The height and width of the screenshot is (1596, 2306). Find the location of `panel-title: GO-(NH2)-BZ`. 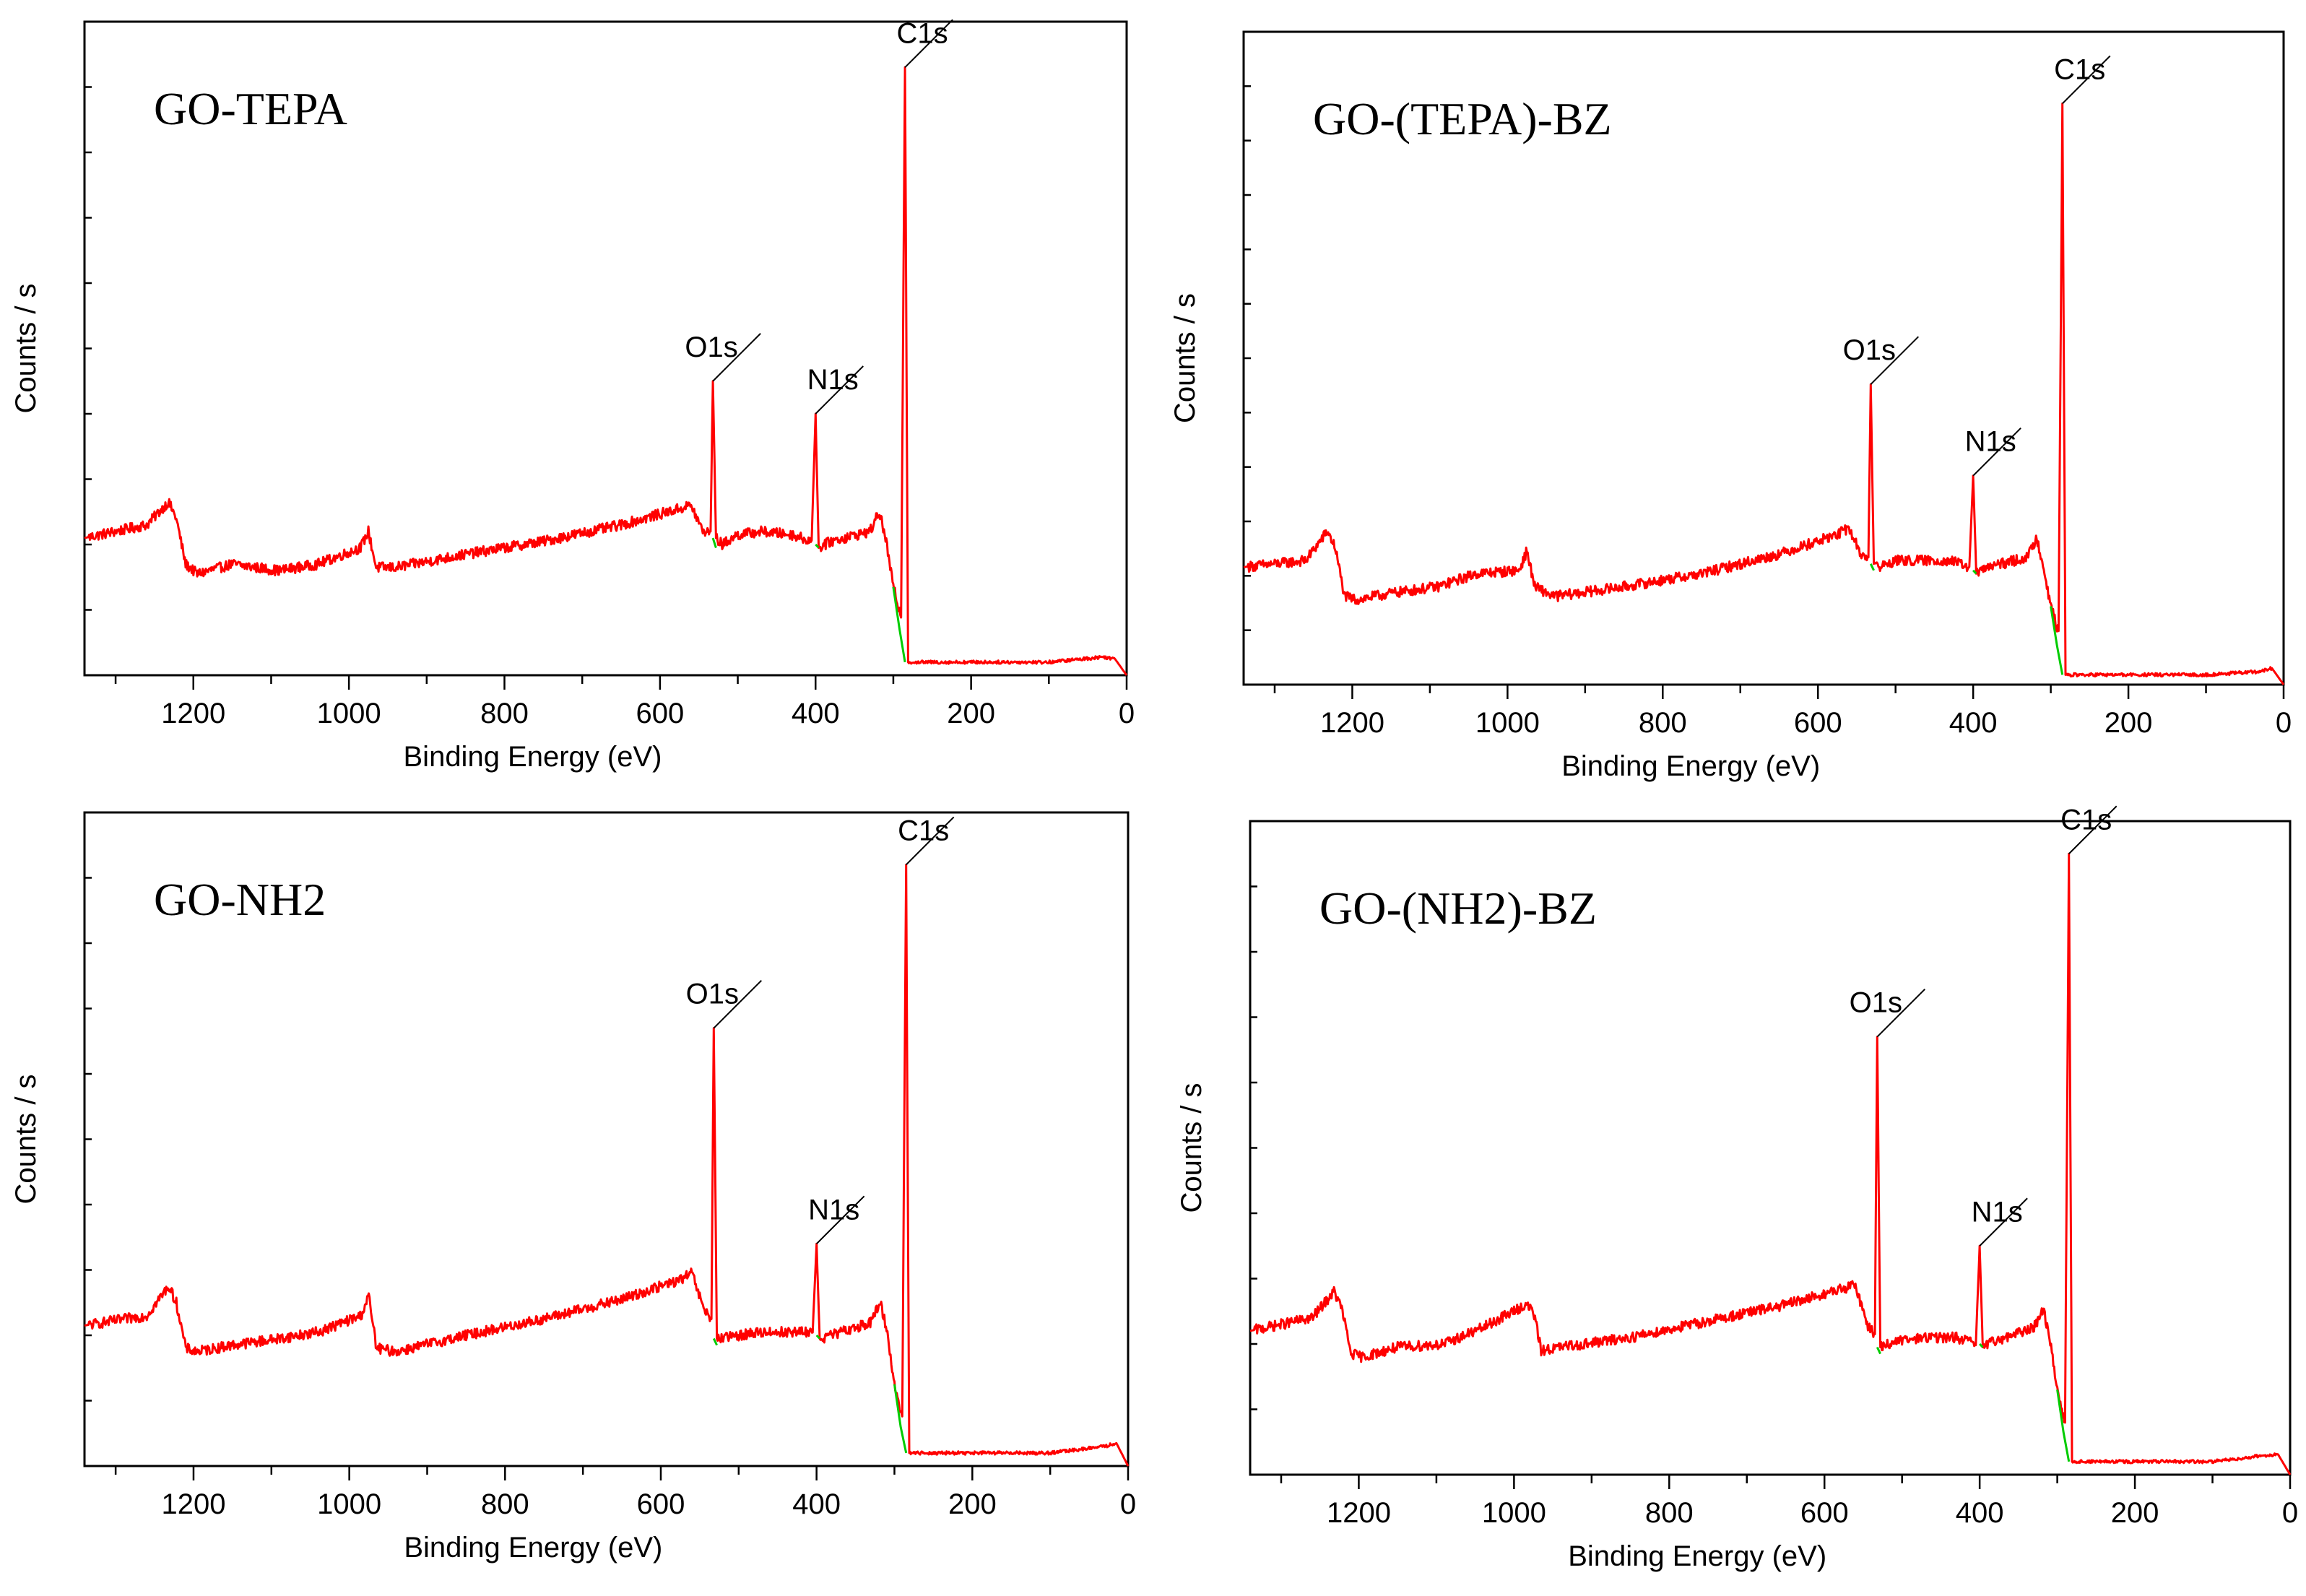

panel-title: GO-(NH2)-BZ is located at coordinates (1458, 908).